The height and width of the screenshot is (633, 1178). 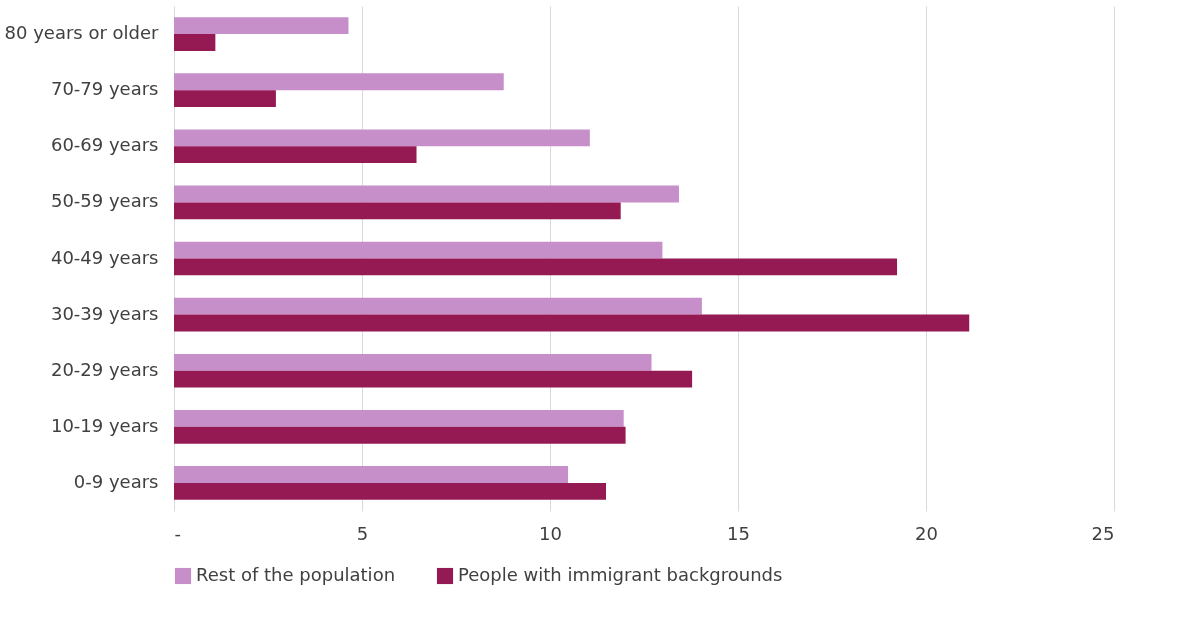 What do you see at coordinates (104, 89) in the screenshot?
I see `y-tick-label: 70-79 years` at bounding box center [104, 89].